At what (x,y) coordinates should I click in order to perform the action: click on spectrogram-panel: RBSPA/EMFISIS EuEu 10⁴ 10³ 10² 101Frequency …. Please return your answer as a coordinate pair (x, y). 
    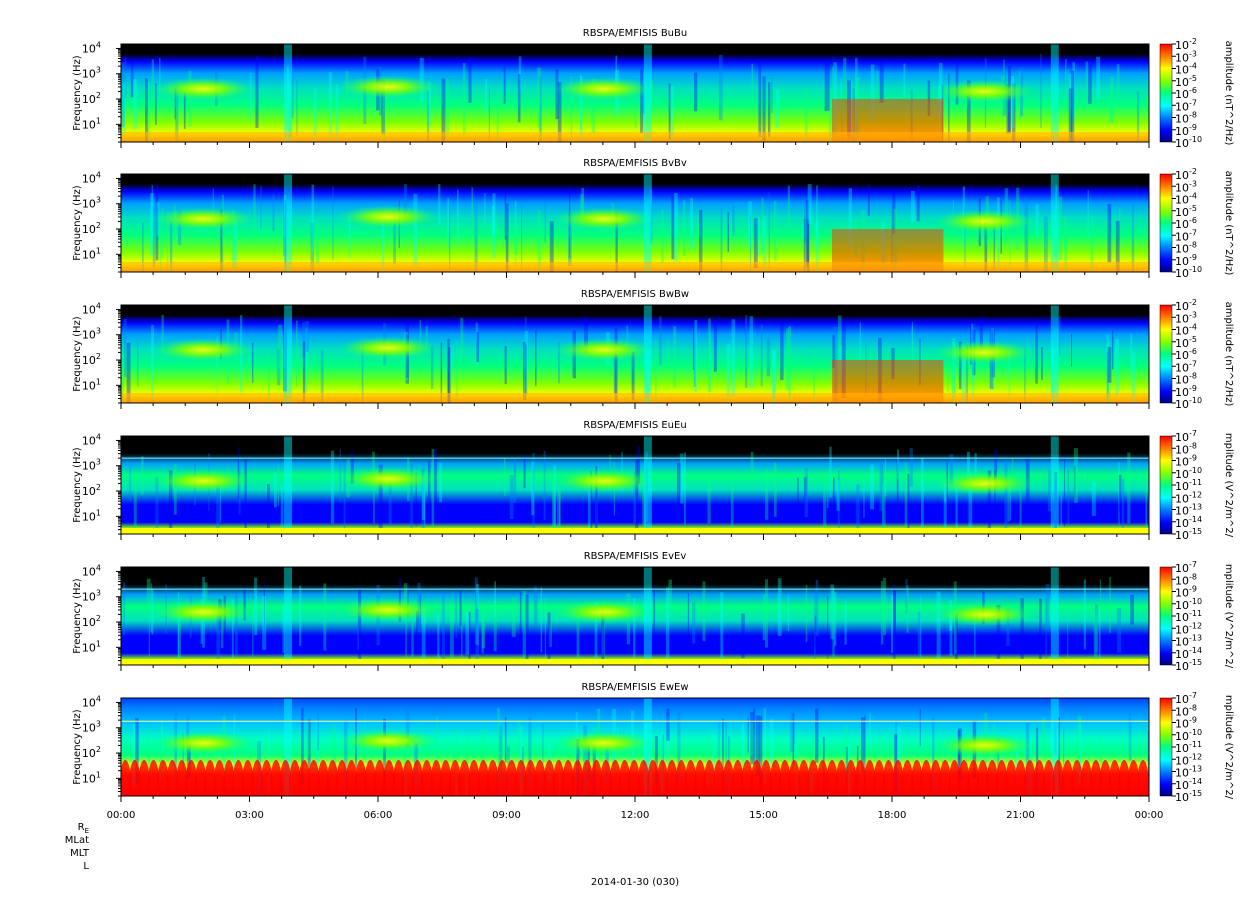
    Looking at the image, I should click on (653, 481).